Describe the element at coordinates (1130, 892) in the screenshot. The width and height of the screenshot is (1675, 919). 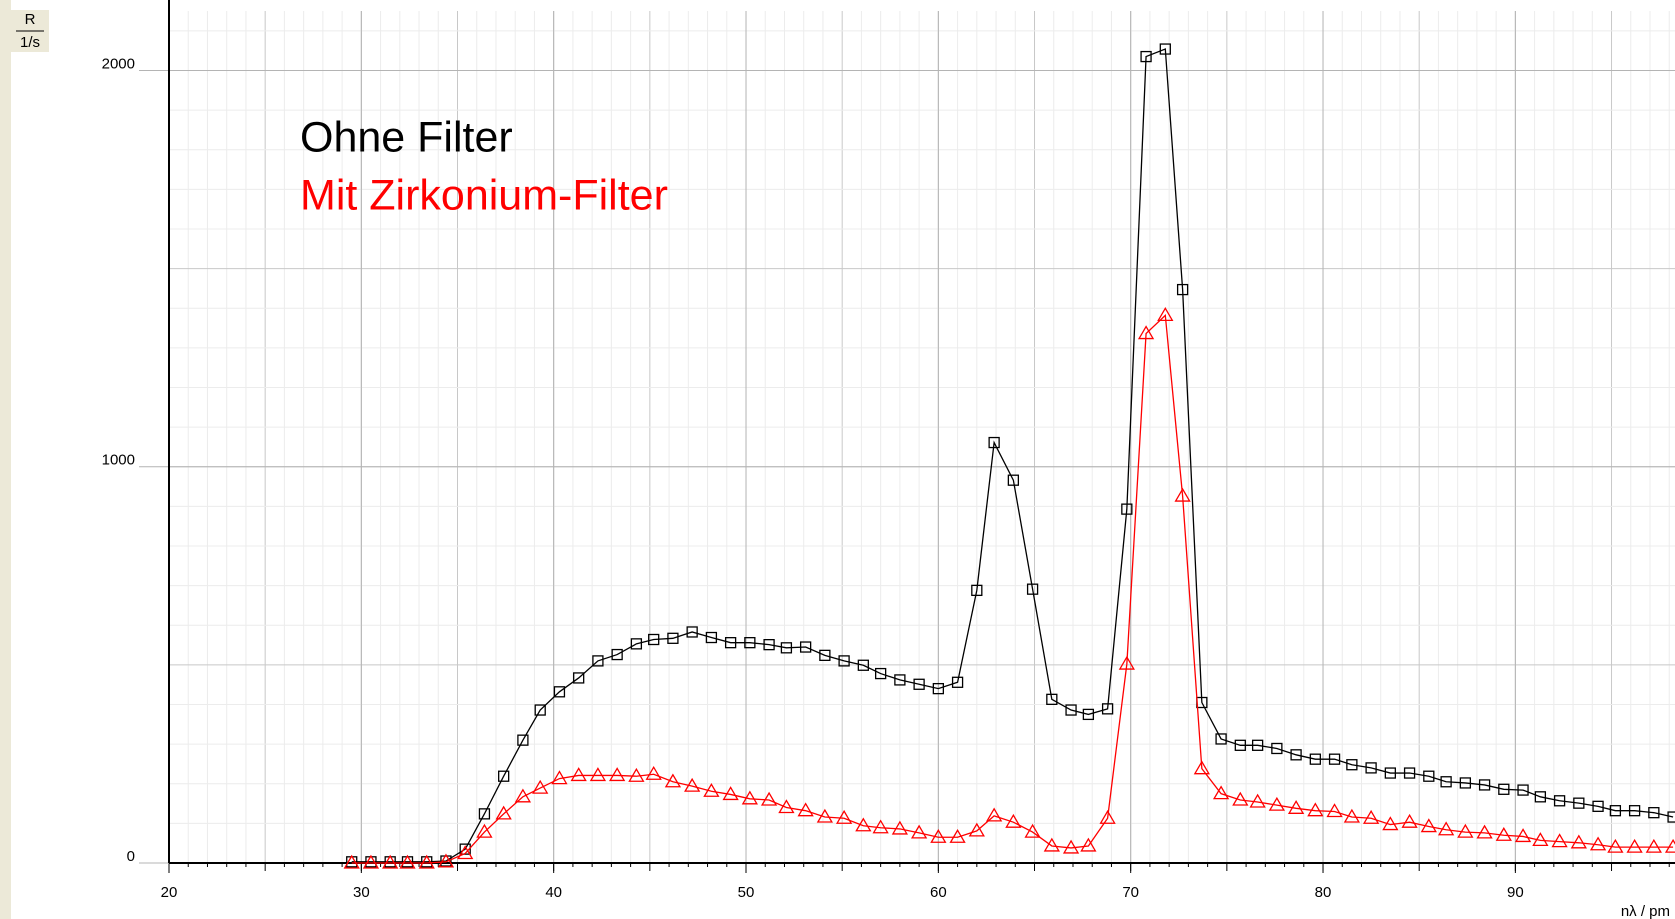
I see `x-tick-label: 70` at that location.